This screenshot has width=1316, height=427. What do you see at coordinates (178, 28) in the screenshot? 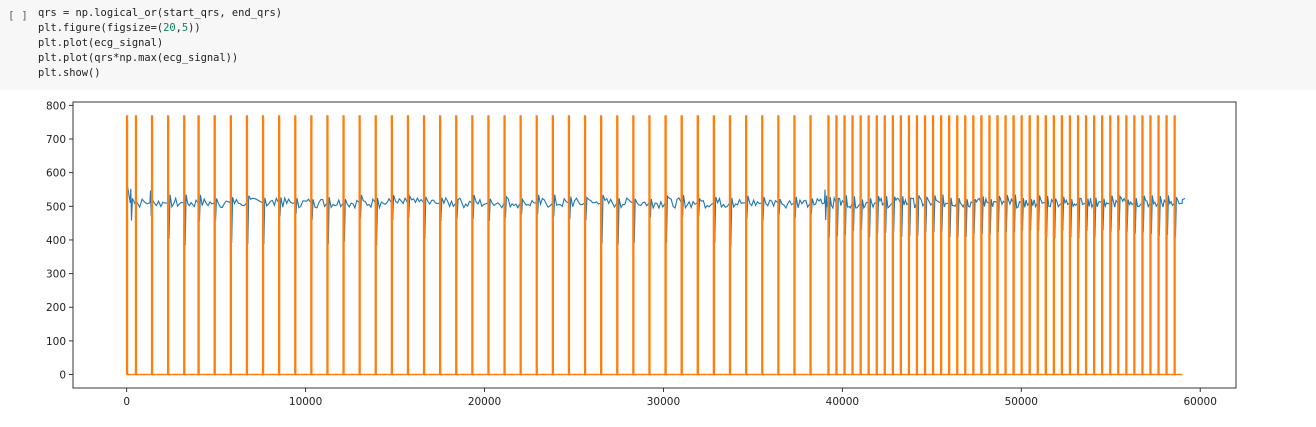
I see `code-token: ,` at bounding box center [178, 28].